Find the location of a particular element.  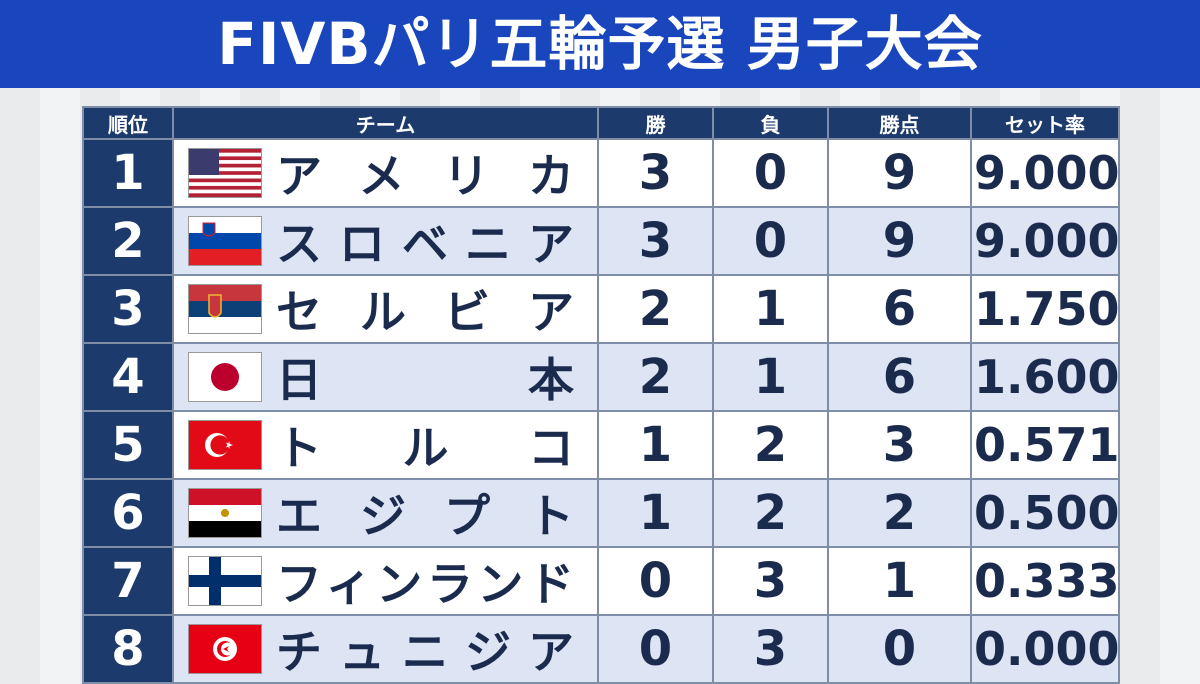

column-header: 勝 is located at coordinates (655, 123).